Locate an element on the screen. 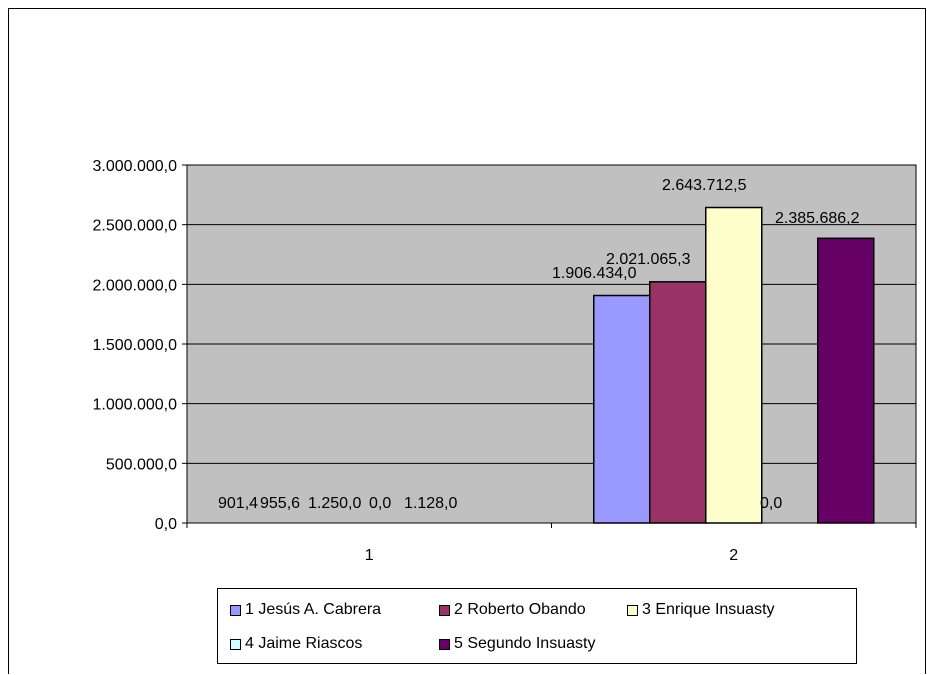 This screenshot has height=675, width=927. legend-item: 2 Roberto Obando is located at coordinates (512, 610).